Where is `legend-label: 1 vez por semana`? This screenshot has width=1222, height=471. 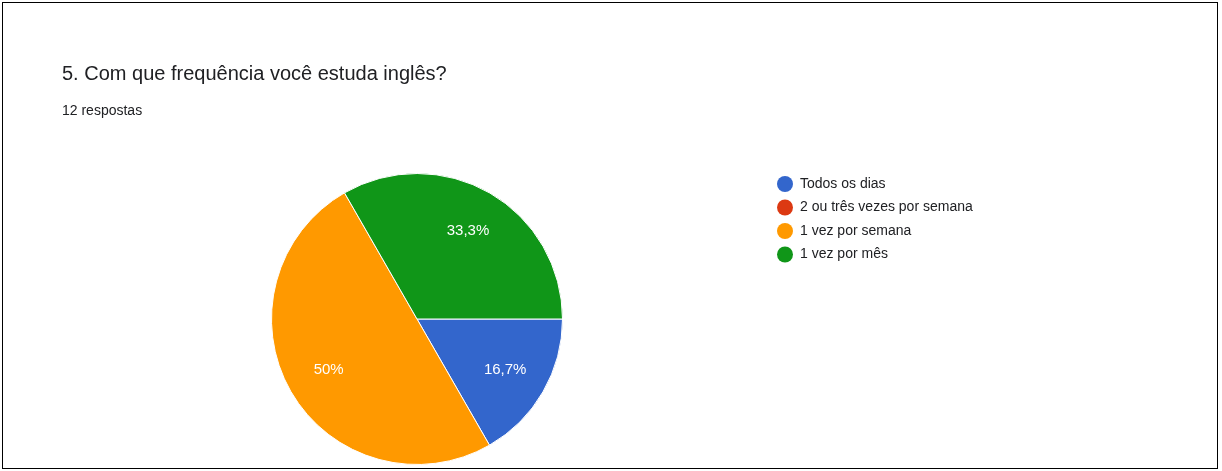
legend-label: 1 vez por semana is located at coordinates (856, 229).